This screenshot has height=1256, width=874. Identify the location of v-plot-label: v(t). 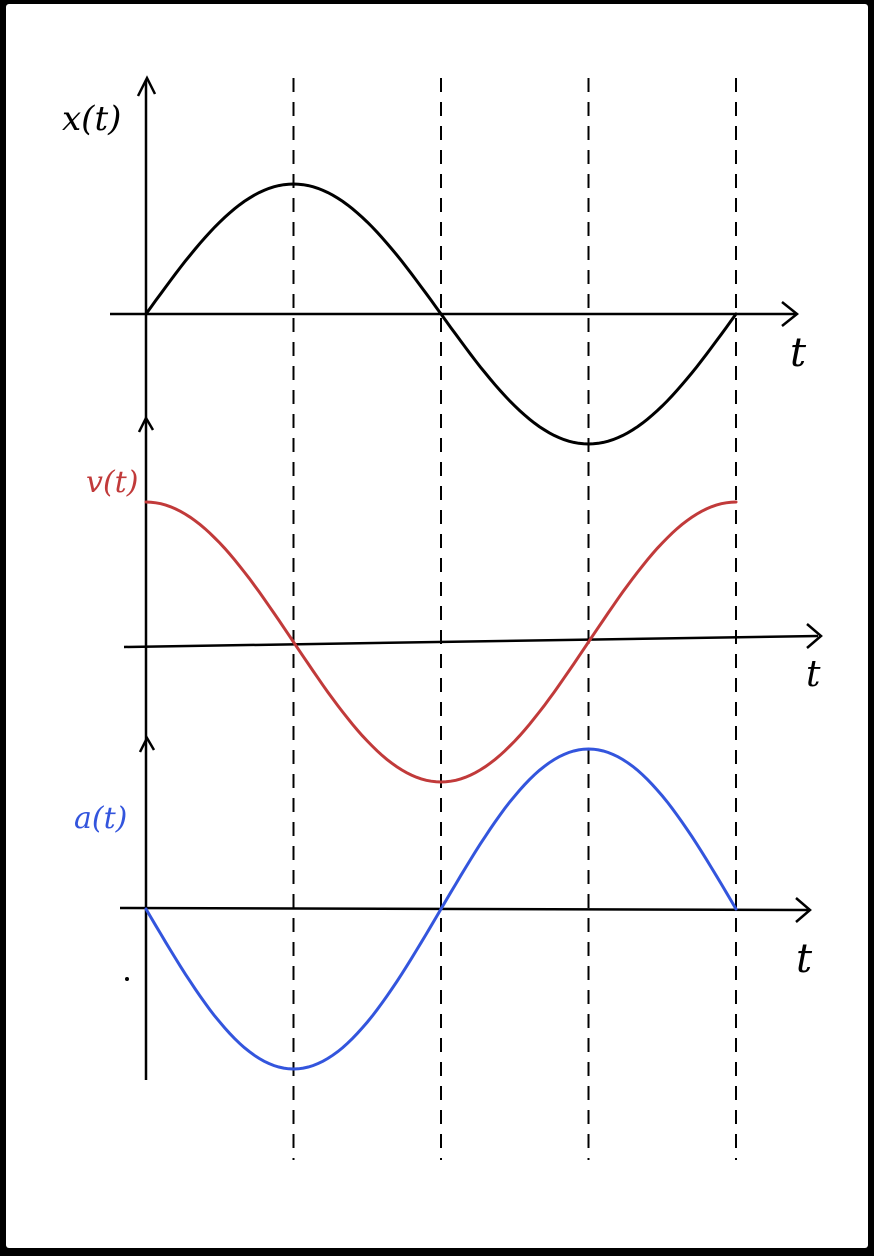
(112, 482).